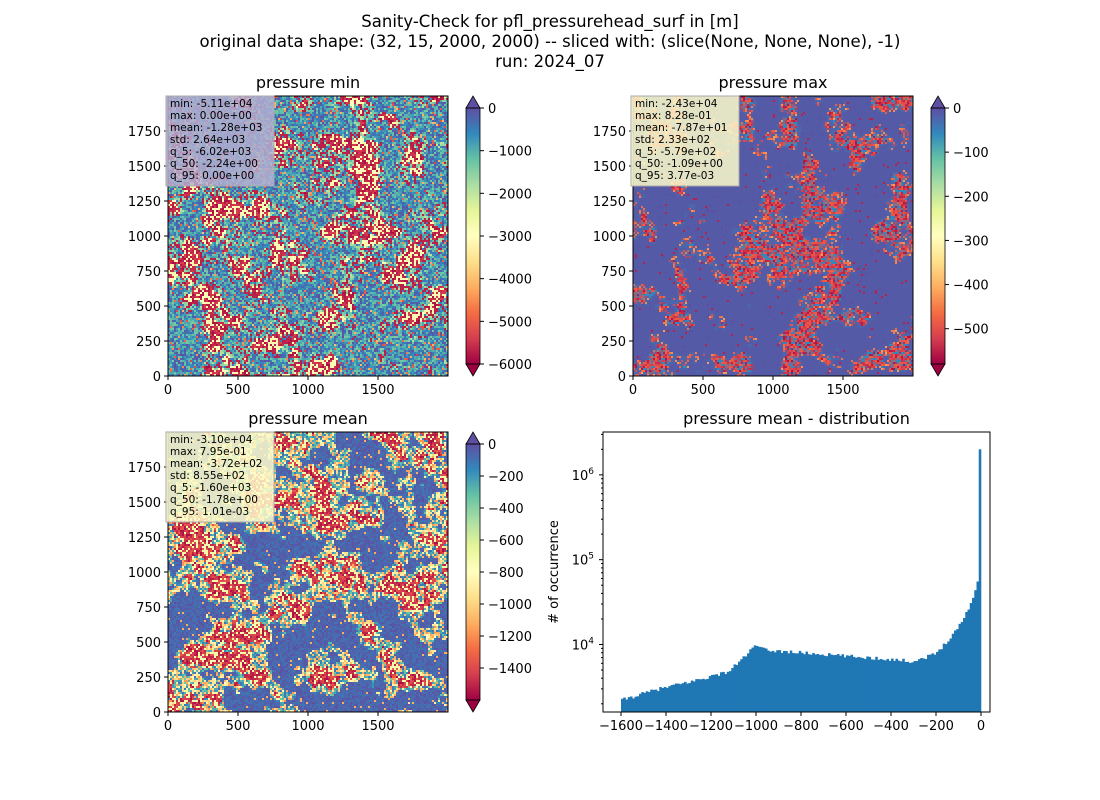  Describe the element at coordinates (666, 726) in the screenshot. I see `x-tick-label: −1400` at that location.